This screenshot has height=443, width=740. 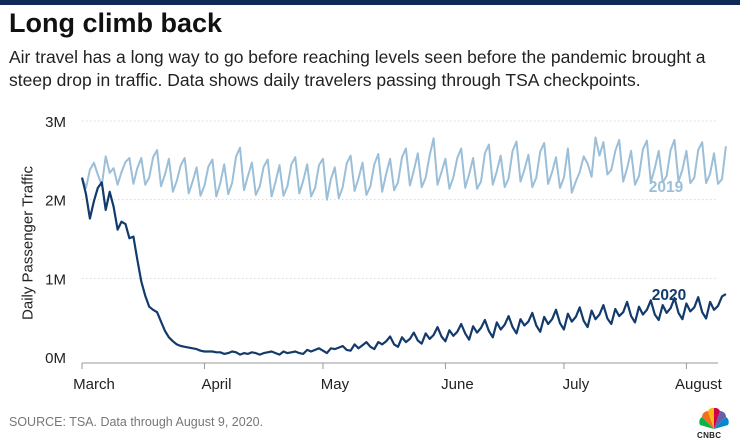 What do you see at coordinates (669, 295) in the screenshot?
I see `series-label-2020: 2020` at bounding box center [669, 295].